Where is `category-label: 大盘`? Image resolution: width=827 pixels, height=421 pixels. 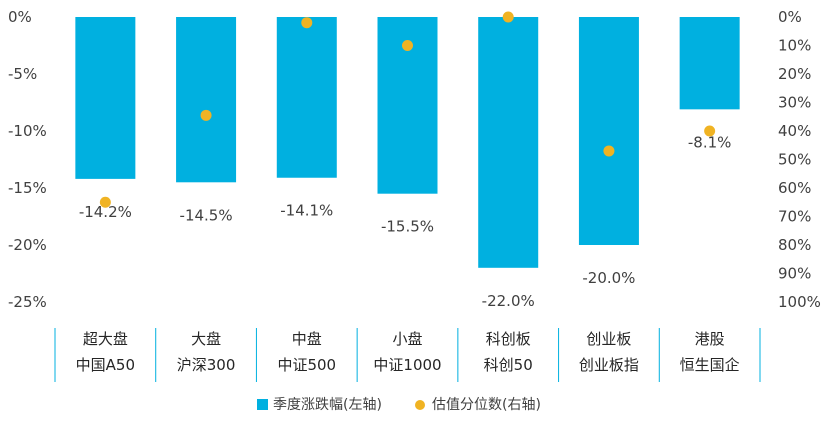
category-label: 大盘 is located at coordinates (206, 339).